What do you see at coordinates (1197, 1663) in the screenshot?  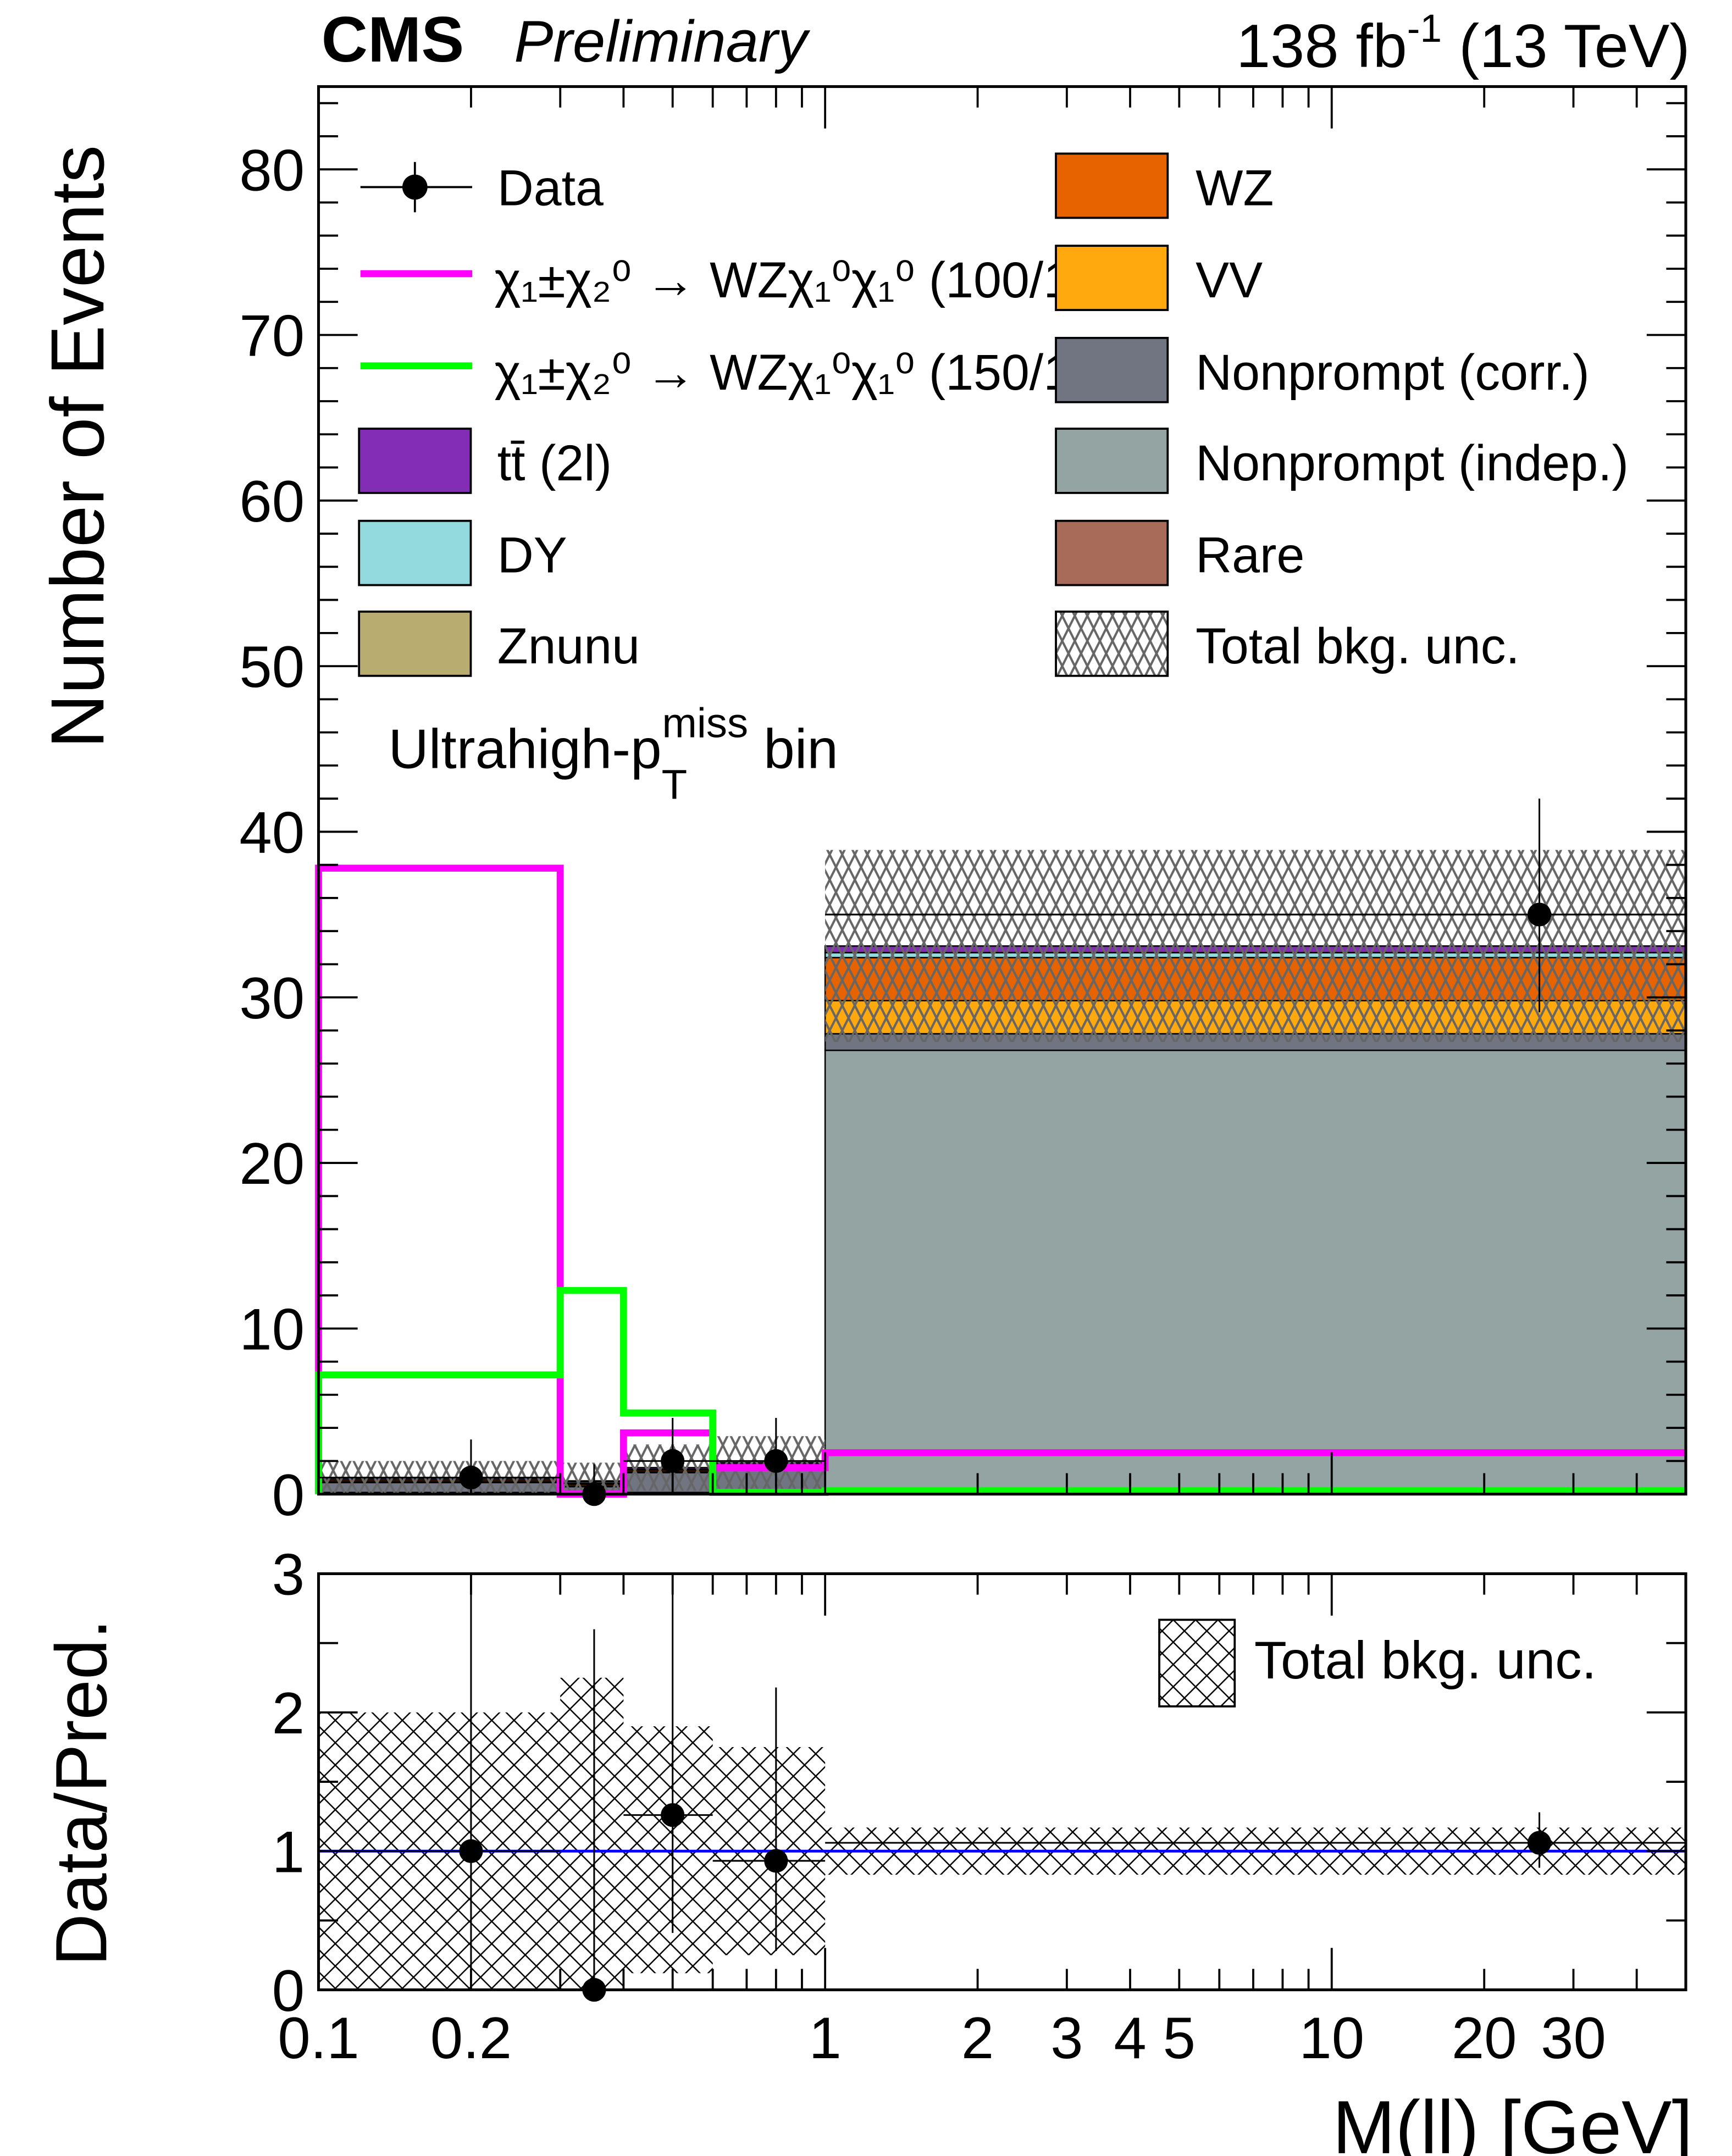 I see `ratio-legend-unc-swatch` at bounding box center [1197, 1663].